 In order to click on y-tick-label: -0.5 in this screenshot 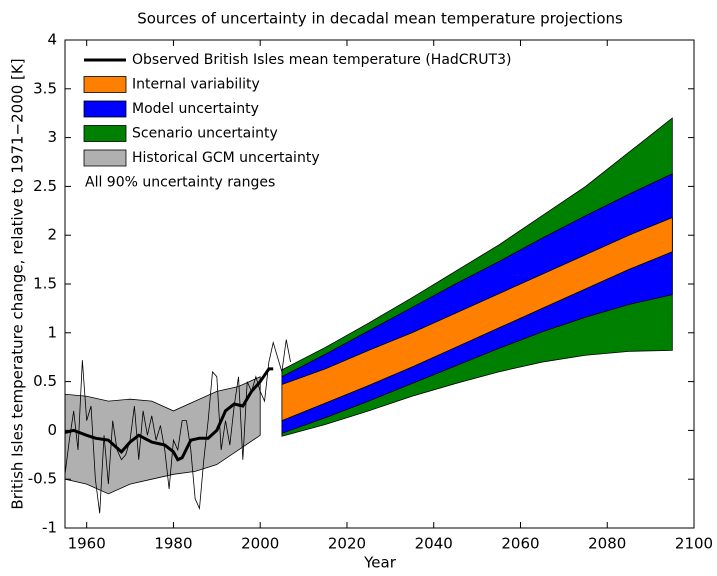, I will do `click(42, 479)`.